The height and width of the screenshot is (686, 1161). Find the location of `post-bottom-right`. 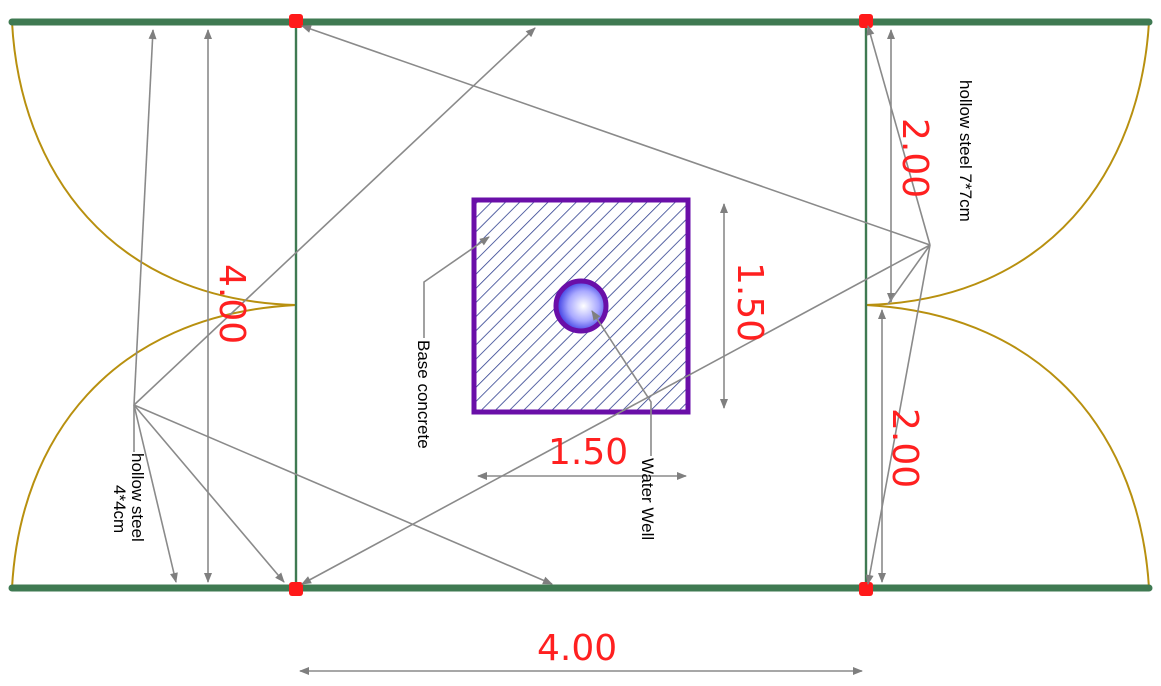

post-bottom-right is located at coordinates (866, 589).